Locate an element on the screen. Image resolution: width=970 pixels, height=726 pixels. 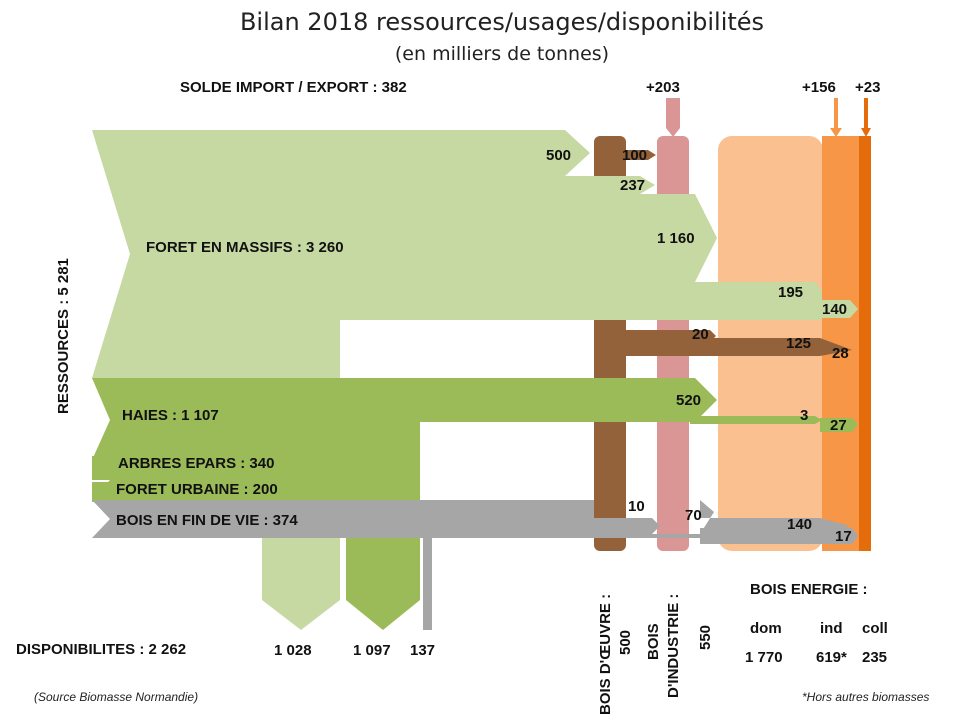
flow-foret-energie-ind is located at coordinates (774, 309).